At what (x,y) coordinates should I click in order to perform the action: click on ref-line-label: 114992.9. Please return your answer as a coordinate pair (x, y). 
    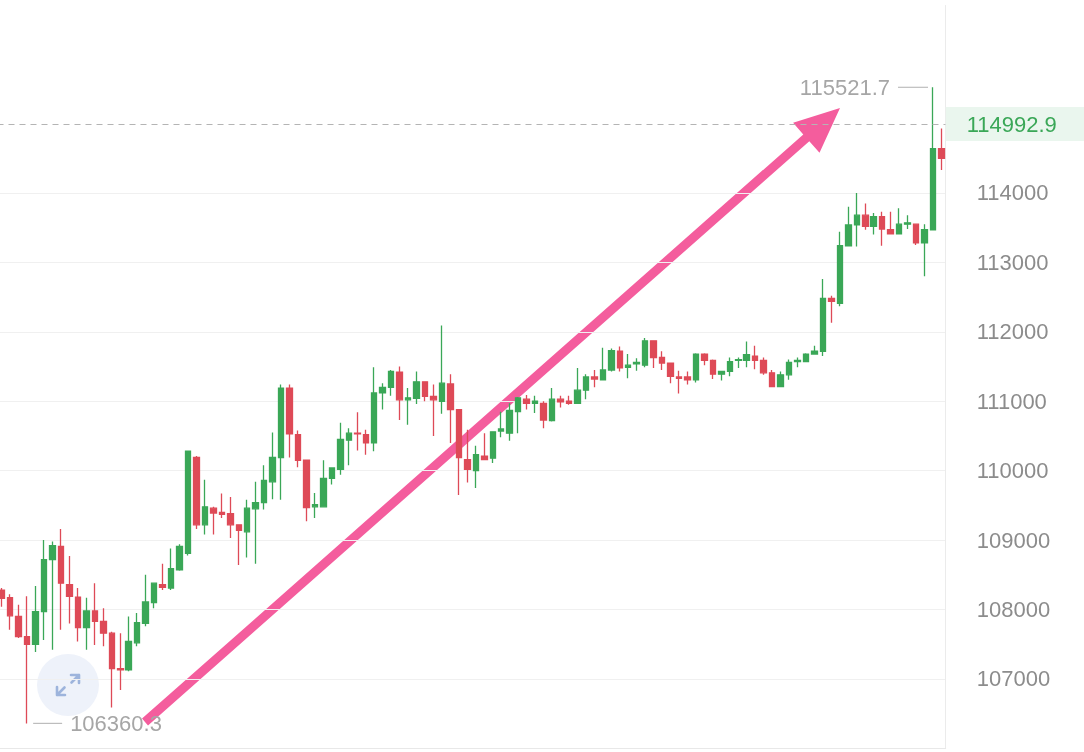
    Looking at the image, I should click on (1011, 124).